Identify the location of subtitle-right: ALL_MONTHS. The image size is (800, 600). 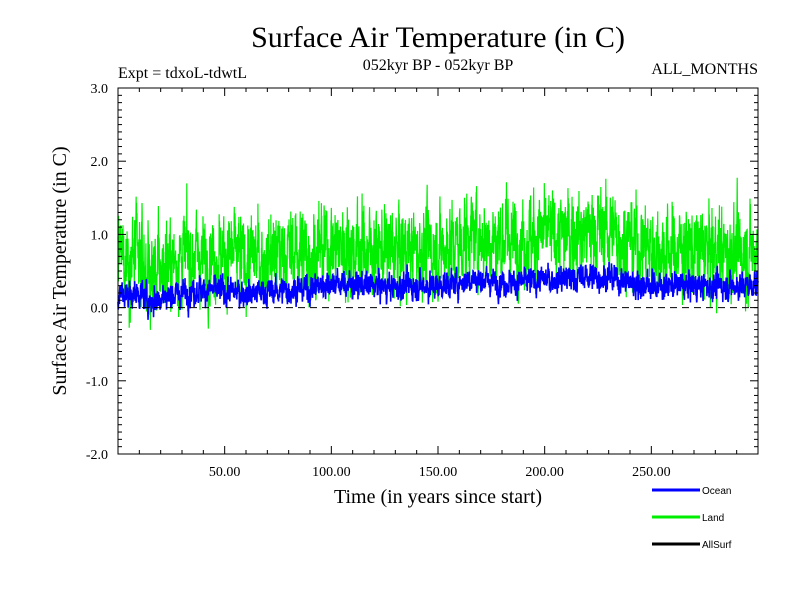
(704, 69).